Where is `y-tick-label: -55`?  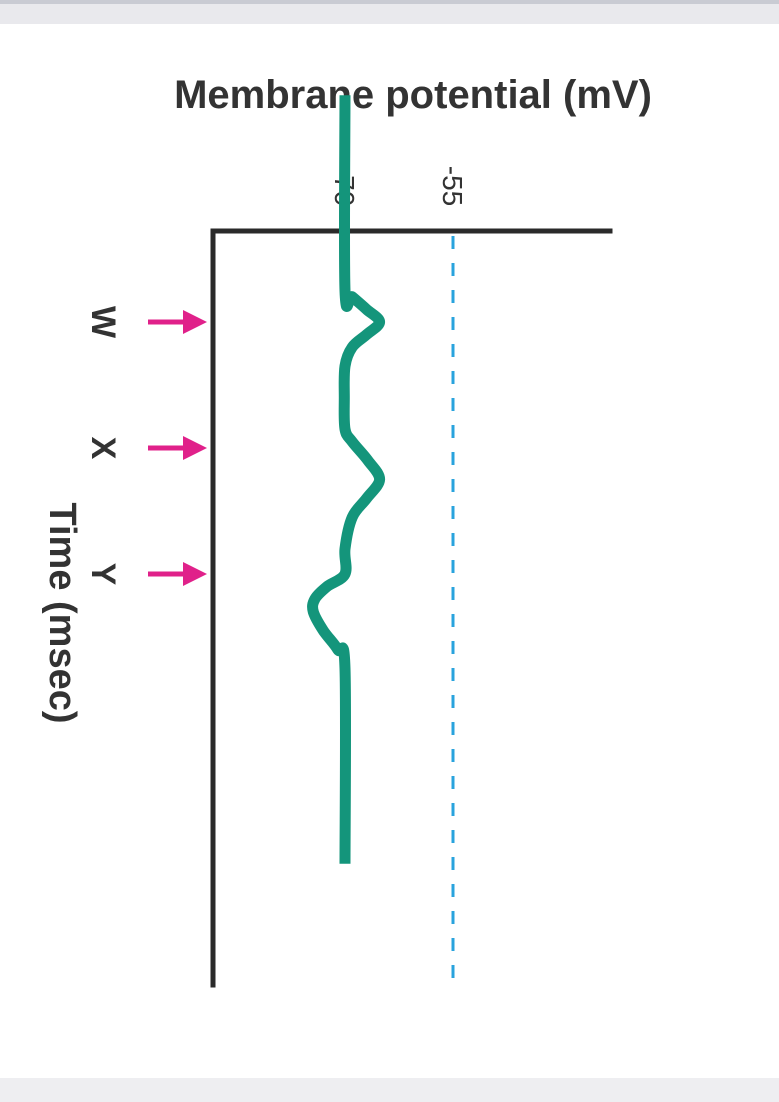 y-tick-label: -55 is located at coordinates (452, 186).